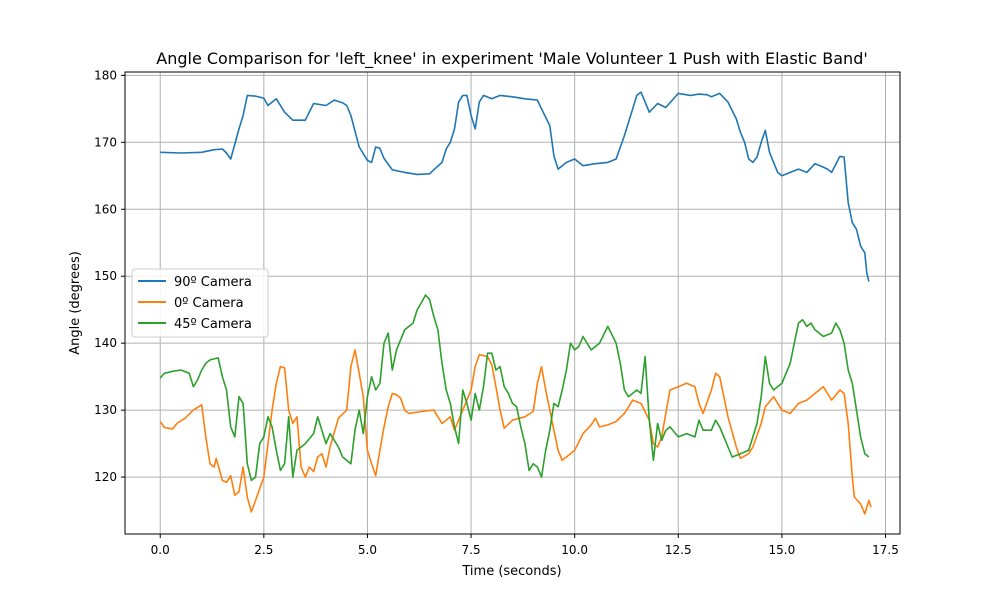 The height and width of the screenshot is (600, 1000). Describe the element at coordinates (105, 142) in the screenshot. I see `y-tick-label: 170` at that location.